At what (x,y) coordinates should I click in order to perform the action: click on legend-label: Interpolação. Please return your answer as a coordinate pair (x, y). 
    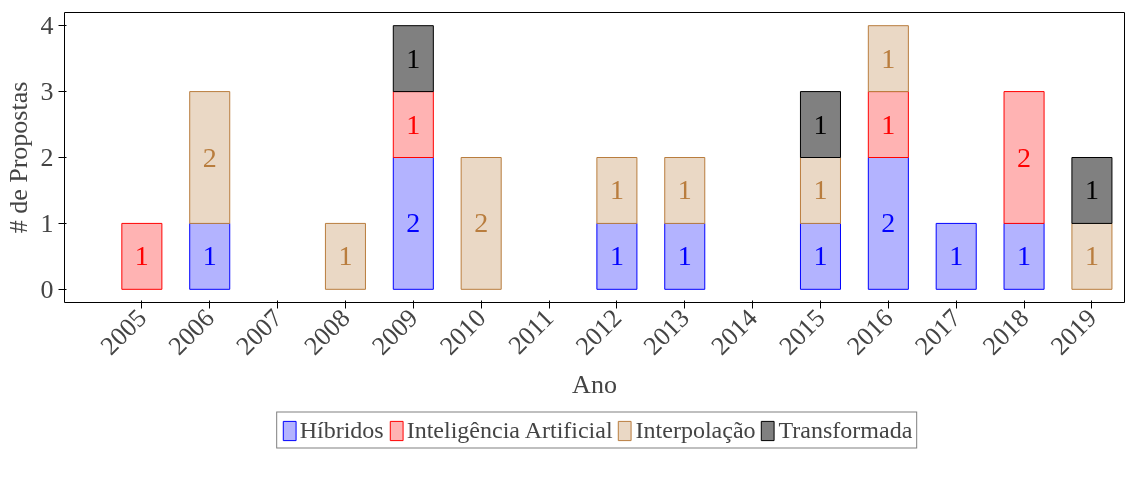
    Looking at the image, I should click on (695, 430).